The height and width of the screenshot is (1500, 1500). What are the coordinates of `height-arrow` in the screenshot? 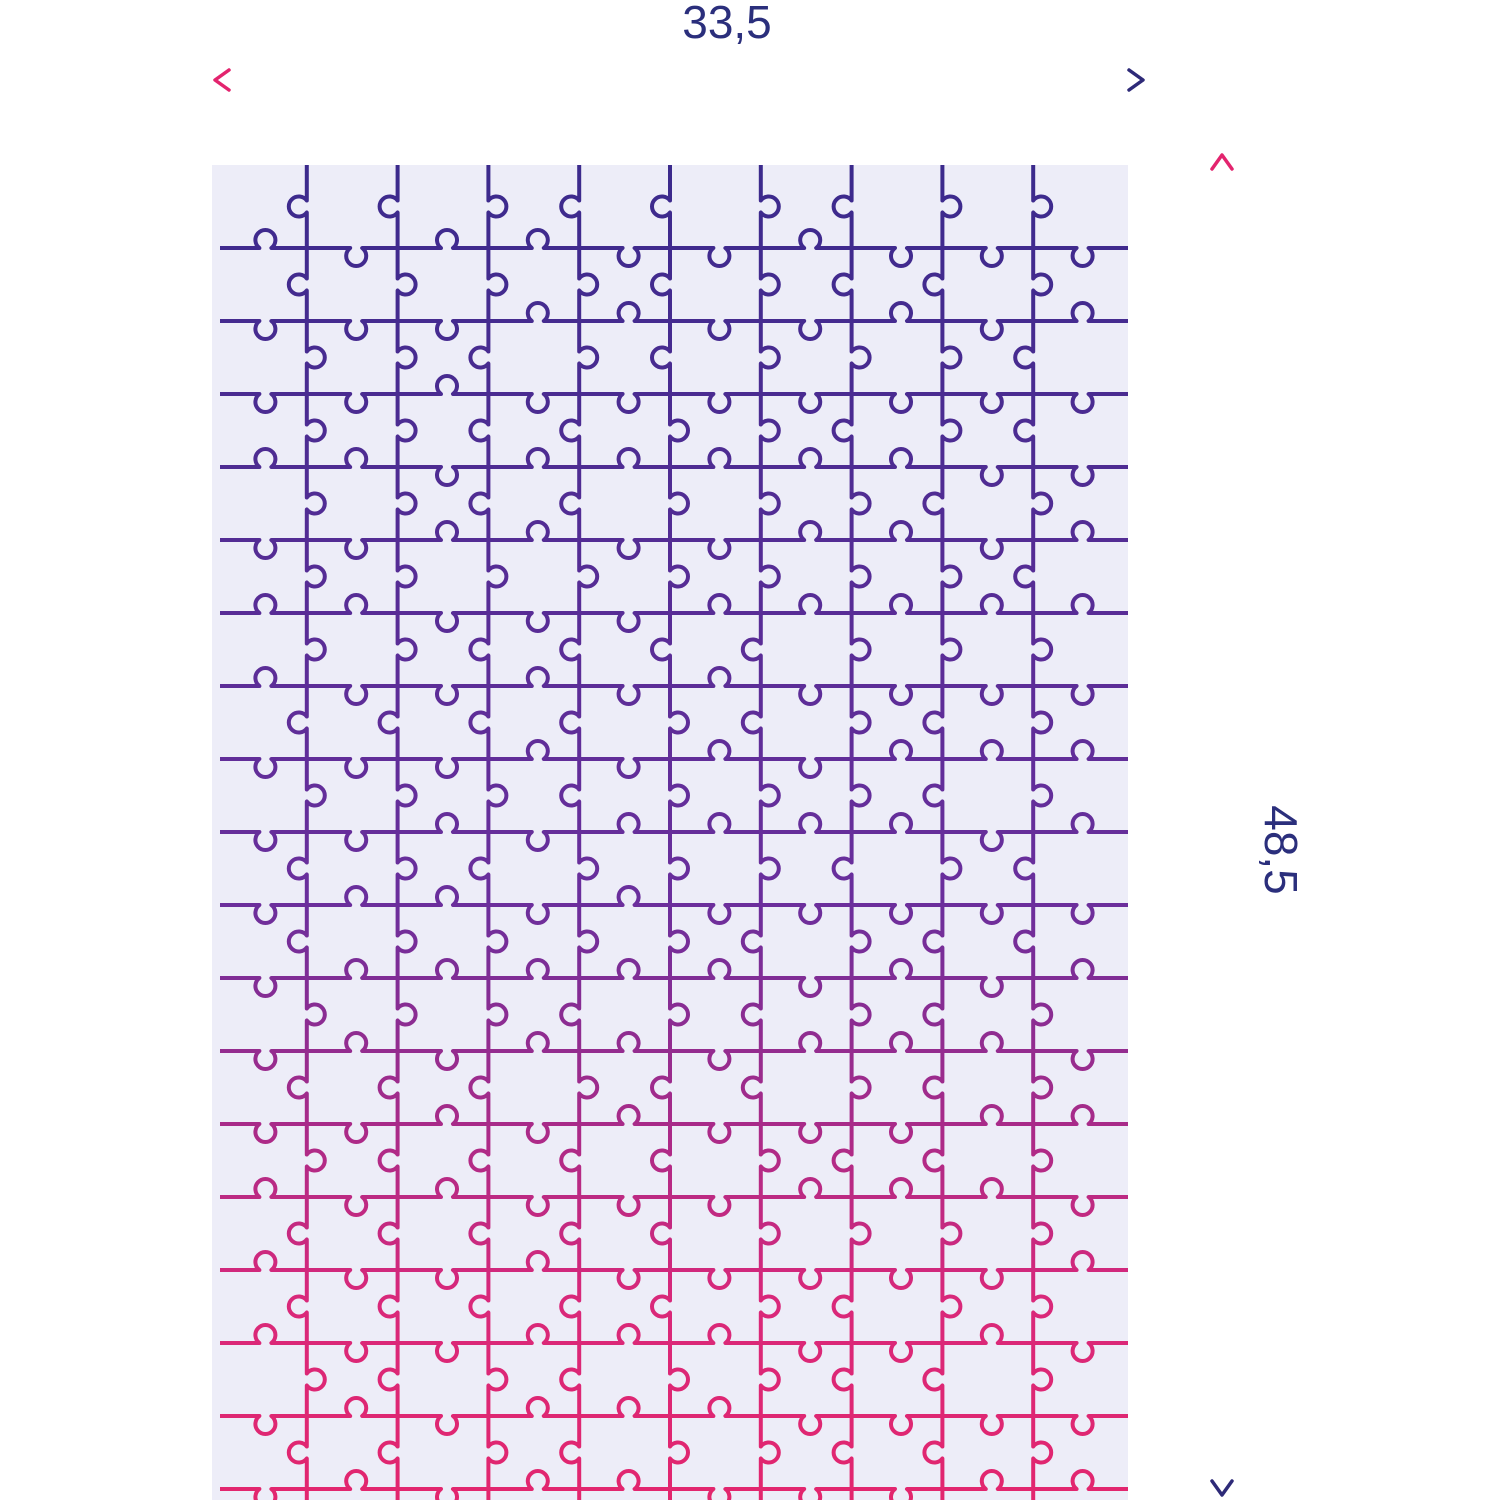 It's located at (1222, 825).